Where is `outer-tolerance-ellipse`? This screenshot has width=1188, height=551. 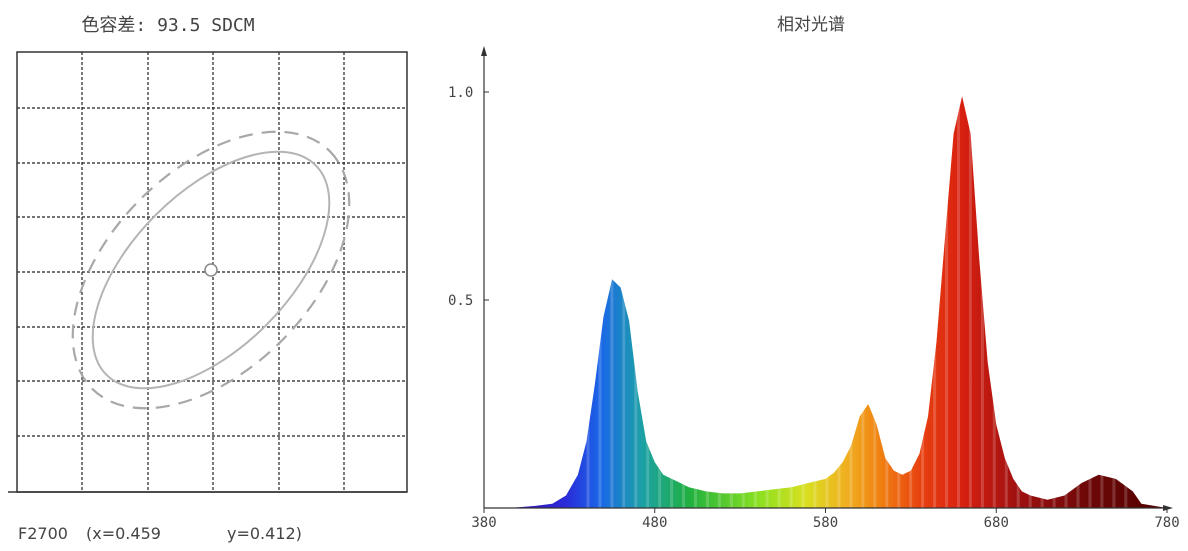
outer-tolerance-ellipse is located at coordinates (211, 270).